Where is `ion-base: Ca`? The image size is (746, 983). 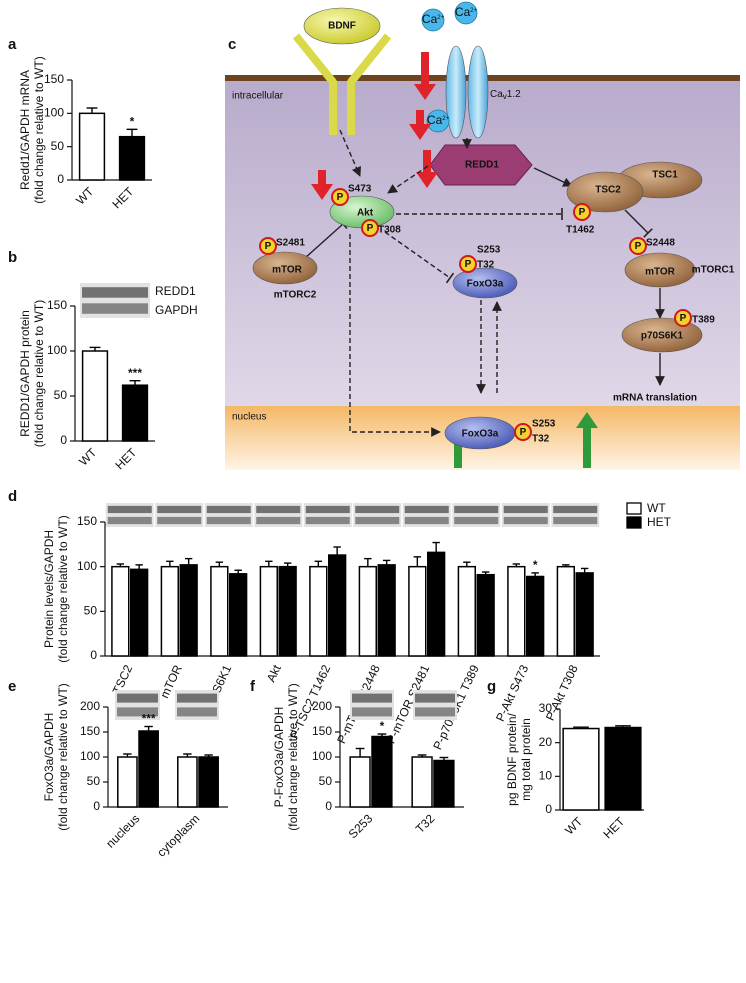 ion-base: Ca is located at coordinates (435, 120).